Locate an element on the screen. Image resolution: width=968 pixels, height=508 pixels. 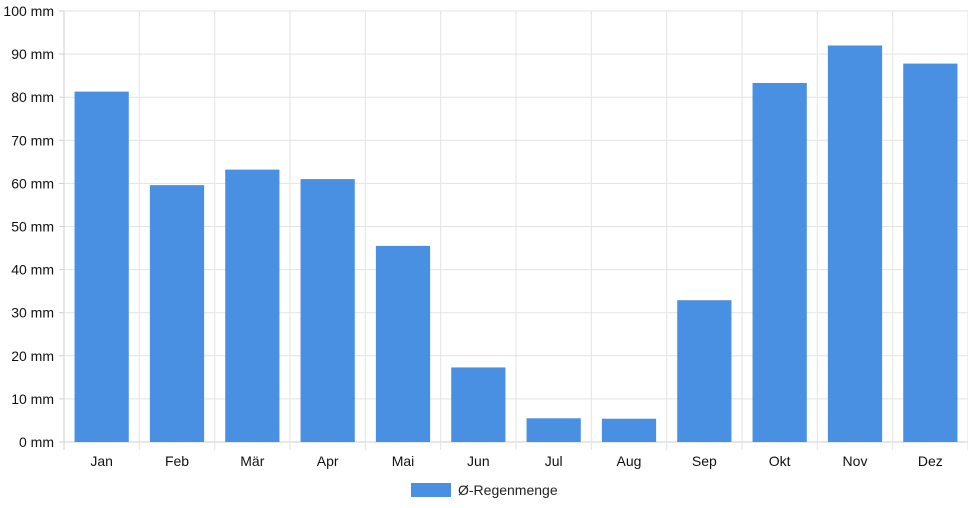
bar-Okt is located at coordinates (779, 262).